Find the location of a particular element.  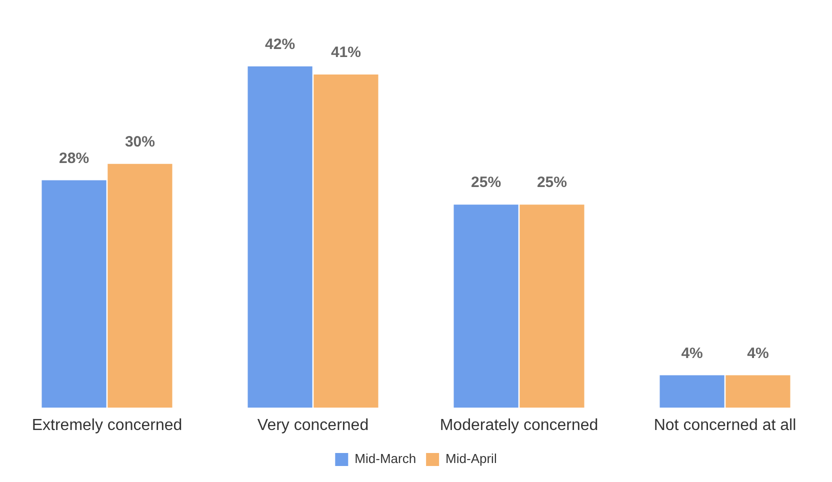

legend-label: Mid-March is located at coordinates (385, 458).